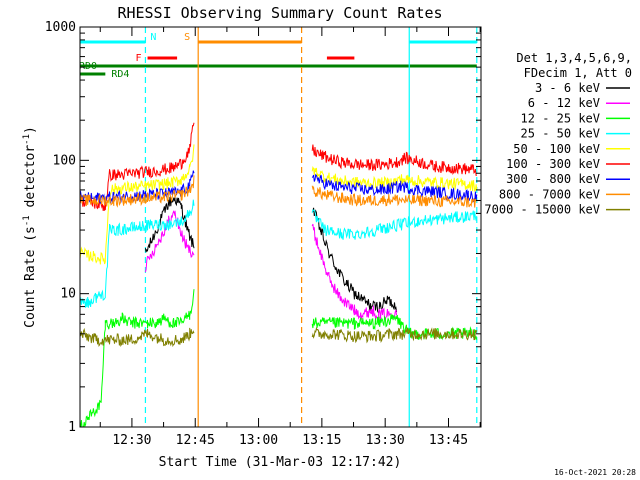 The image size is (640, 480). What do you see at coordinates (27, 139) in the screenshot?
I see `y-axis-label-exponent-2: -1` at bounding box center [27, 139].